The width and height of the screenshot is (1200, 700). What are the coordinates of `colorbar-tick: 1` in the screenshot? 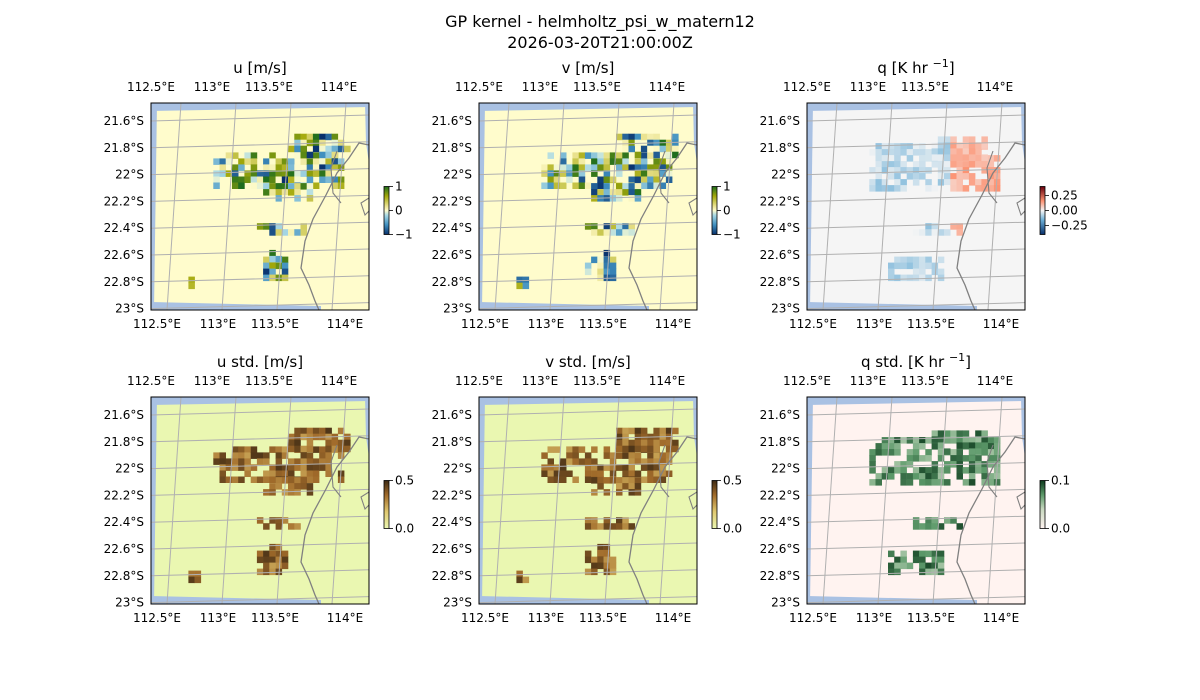 It's located at (727, 187).